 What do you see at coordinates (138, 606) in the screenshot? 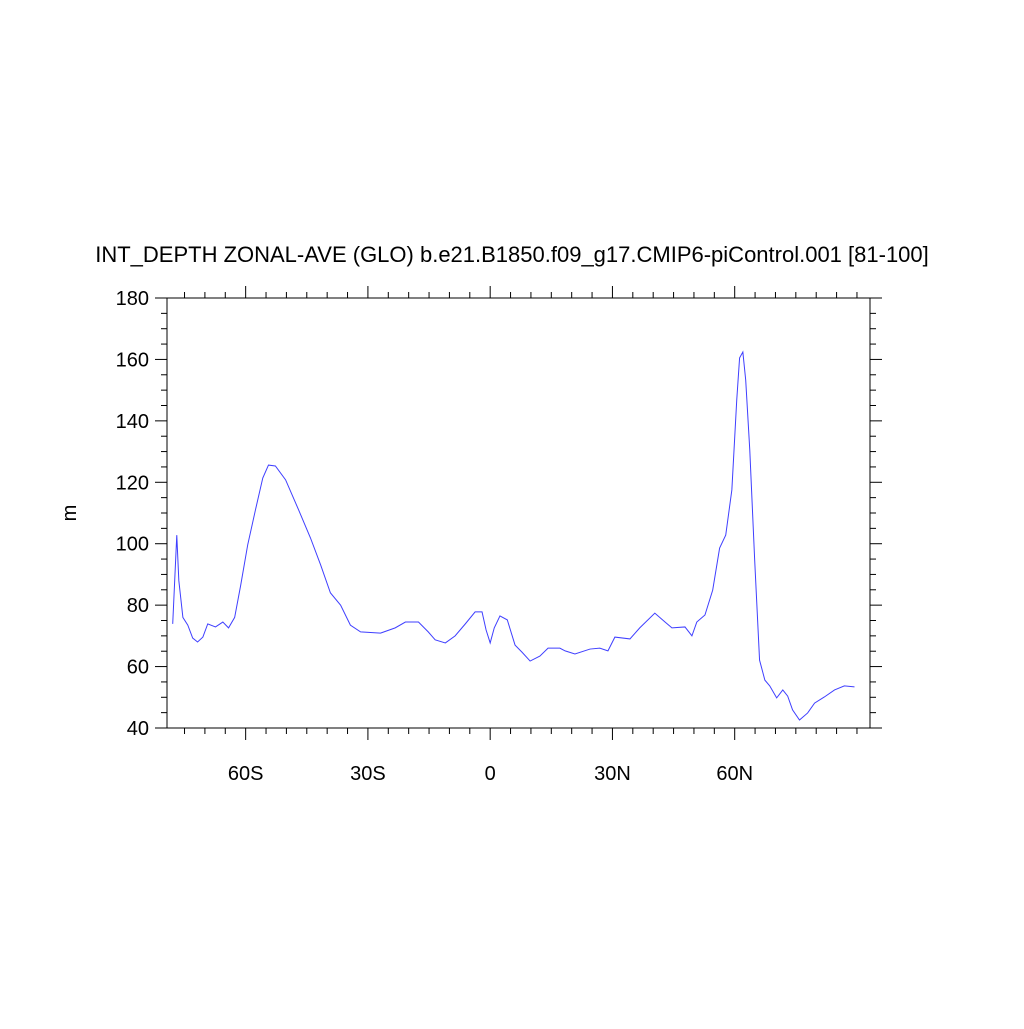
I see `y-tick-label: 80` at bounding box center [138, 606].